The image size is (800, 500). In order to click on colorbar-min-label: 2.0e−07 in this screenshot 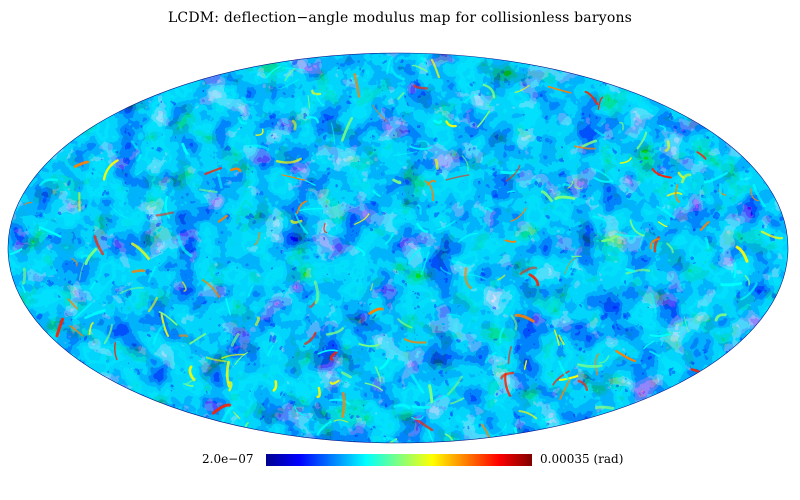, I will do `click(228, 459)`.